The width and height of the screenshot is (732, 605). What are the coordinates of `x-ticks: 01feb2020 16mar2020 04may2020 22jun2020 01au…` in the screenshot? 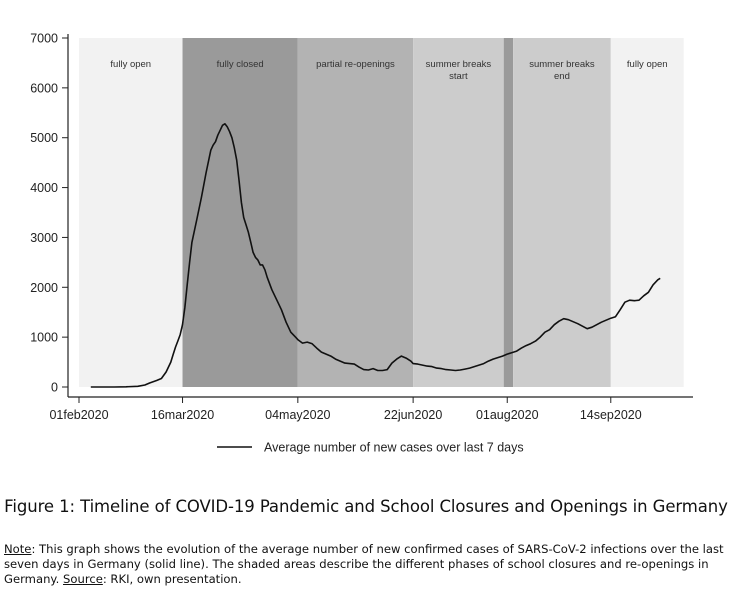 It's located at (345, 409).